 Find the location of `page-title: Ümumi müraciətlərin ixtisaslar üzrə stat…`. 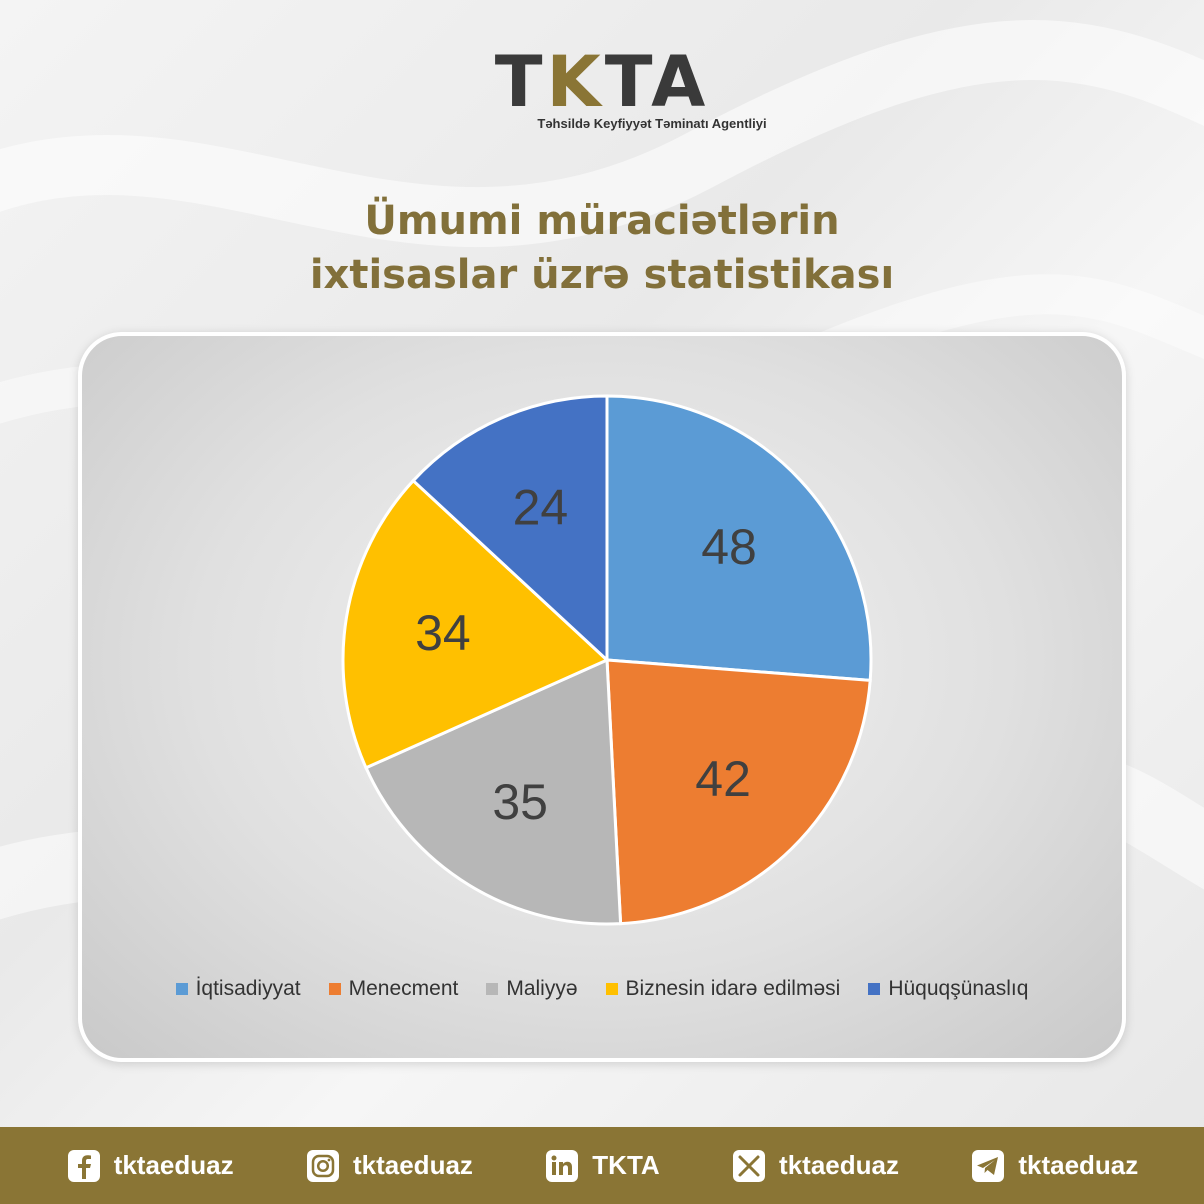

page-title: Ümumi müraciətlərin ixtisaslar üzrə stat… is located at coordinates (602, 248).